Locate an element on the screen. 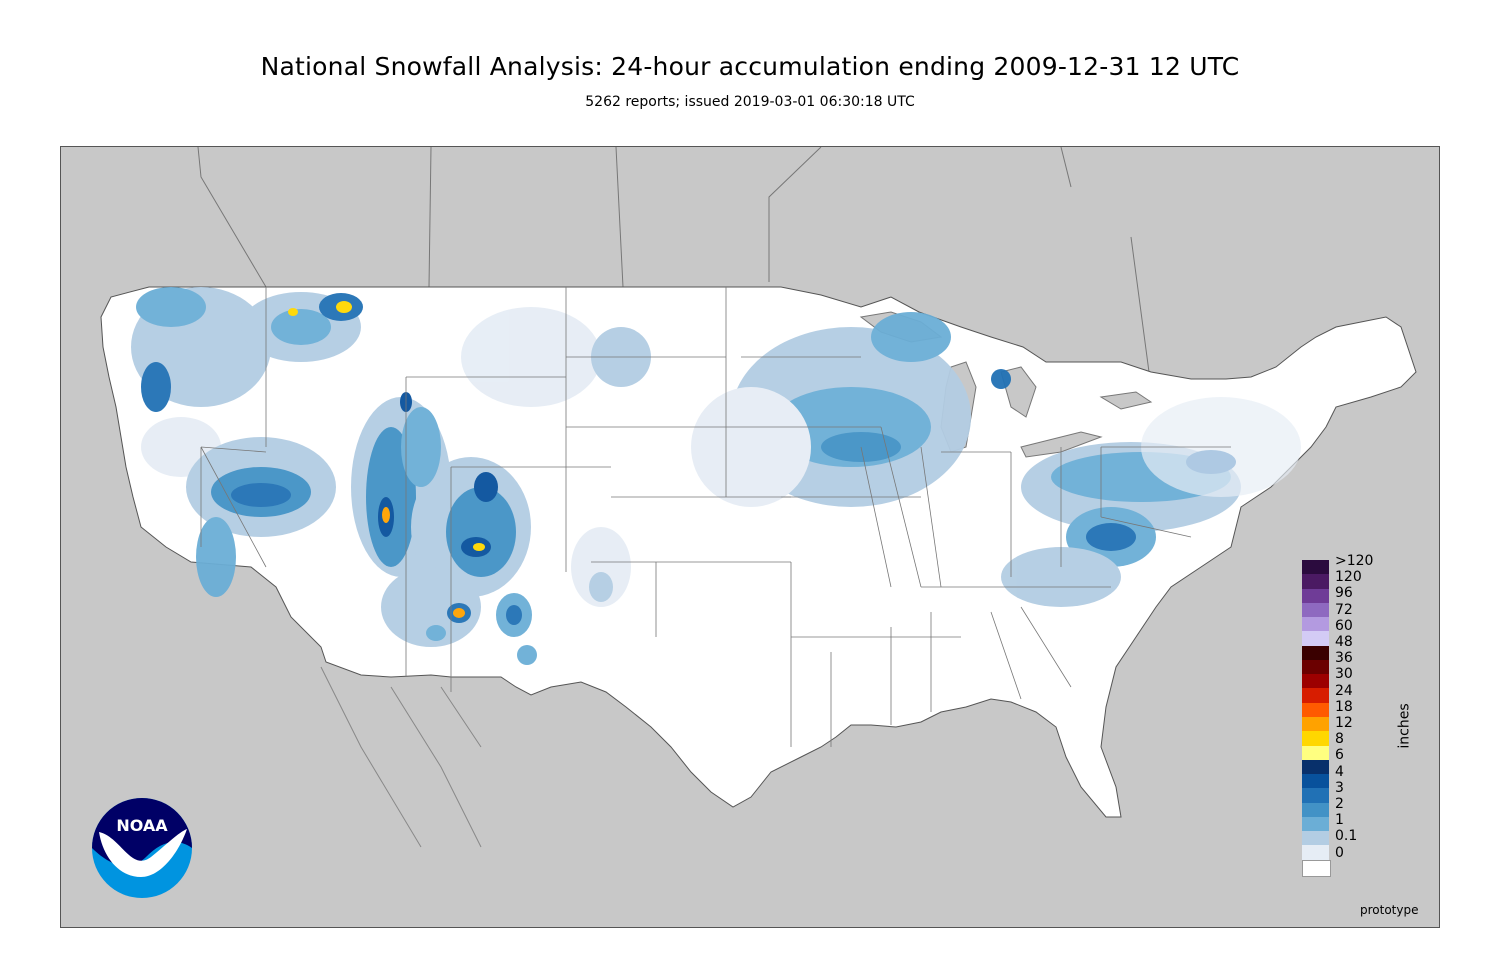 The width and height of the screenshot is (1500, 978). units-label: inches is located at coordinates (1404, 726).